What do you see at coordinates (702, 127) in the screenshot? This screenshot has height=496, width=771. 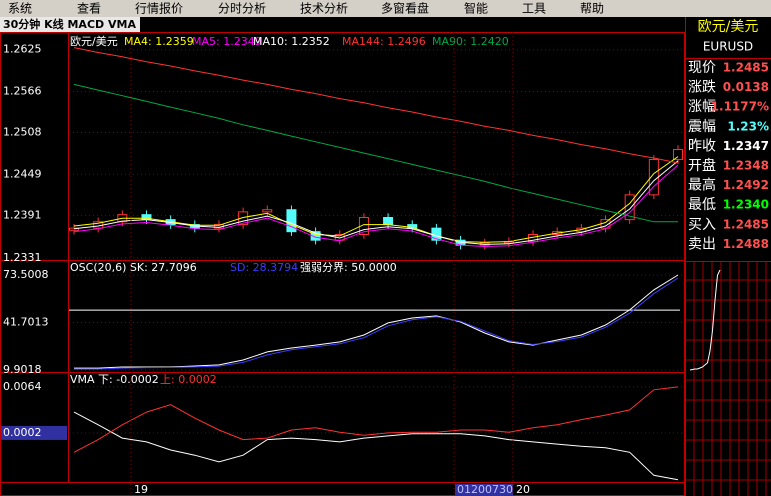 I see `quote-label: 震幅` at bounding box center [702, 127].